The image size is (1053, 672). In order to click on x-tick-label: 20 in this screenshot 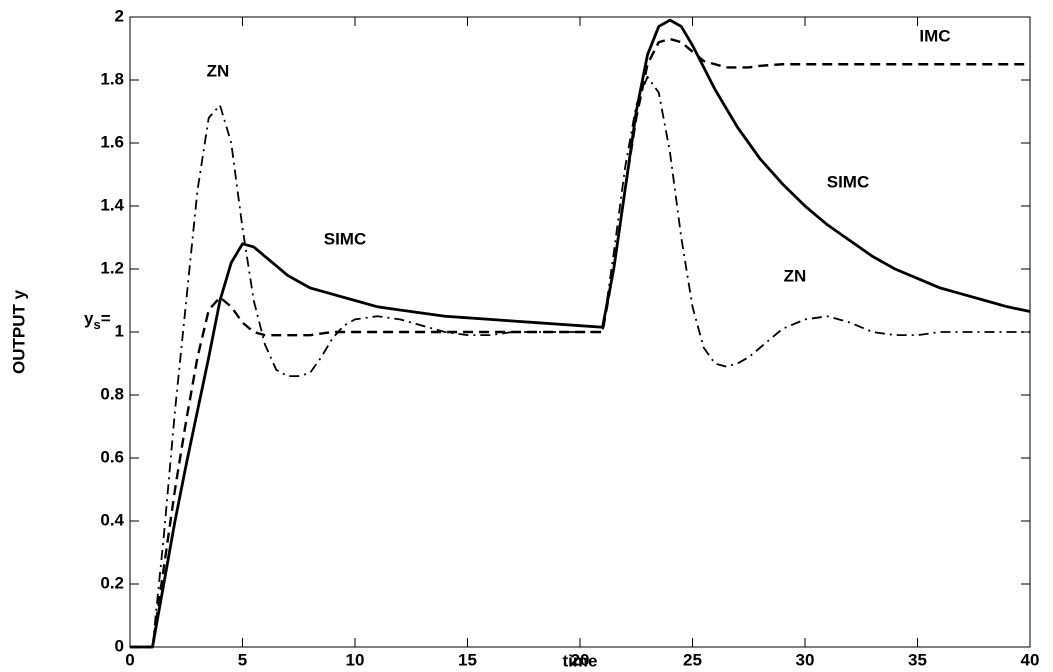, I will do `click(580, 659)`.